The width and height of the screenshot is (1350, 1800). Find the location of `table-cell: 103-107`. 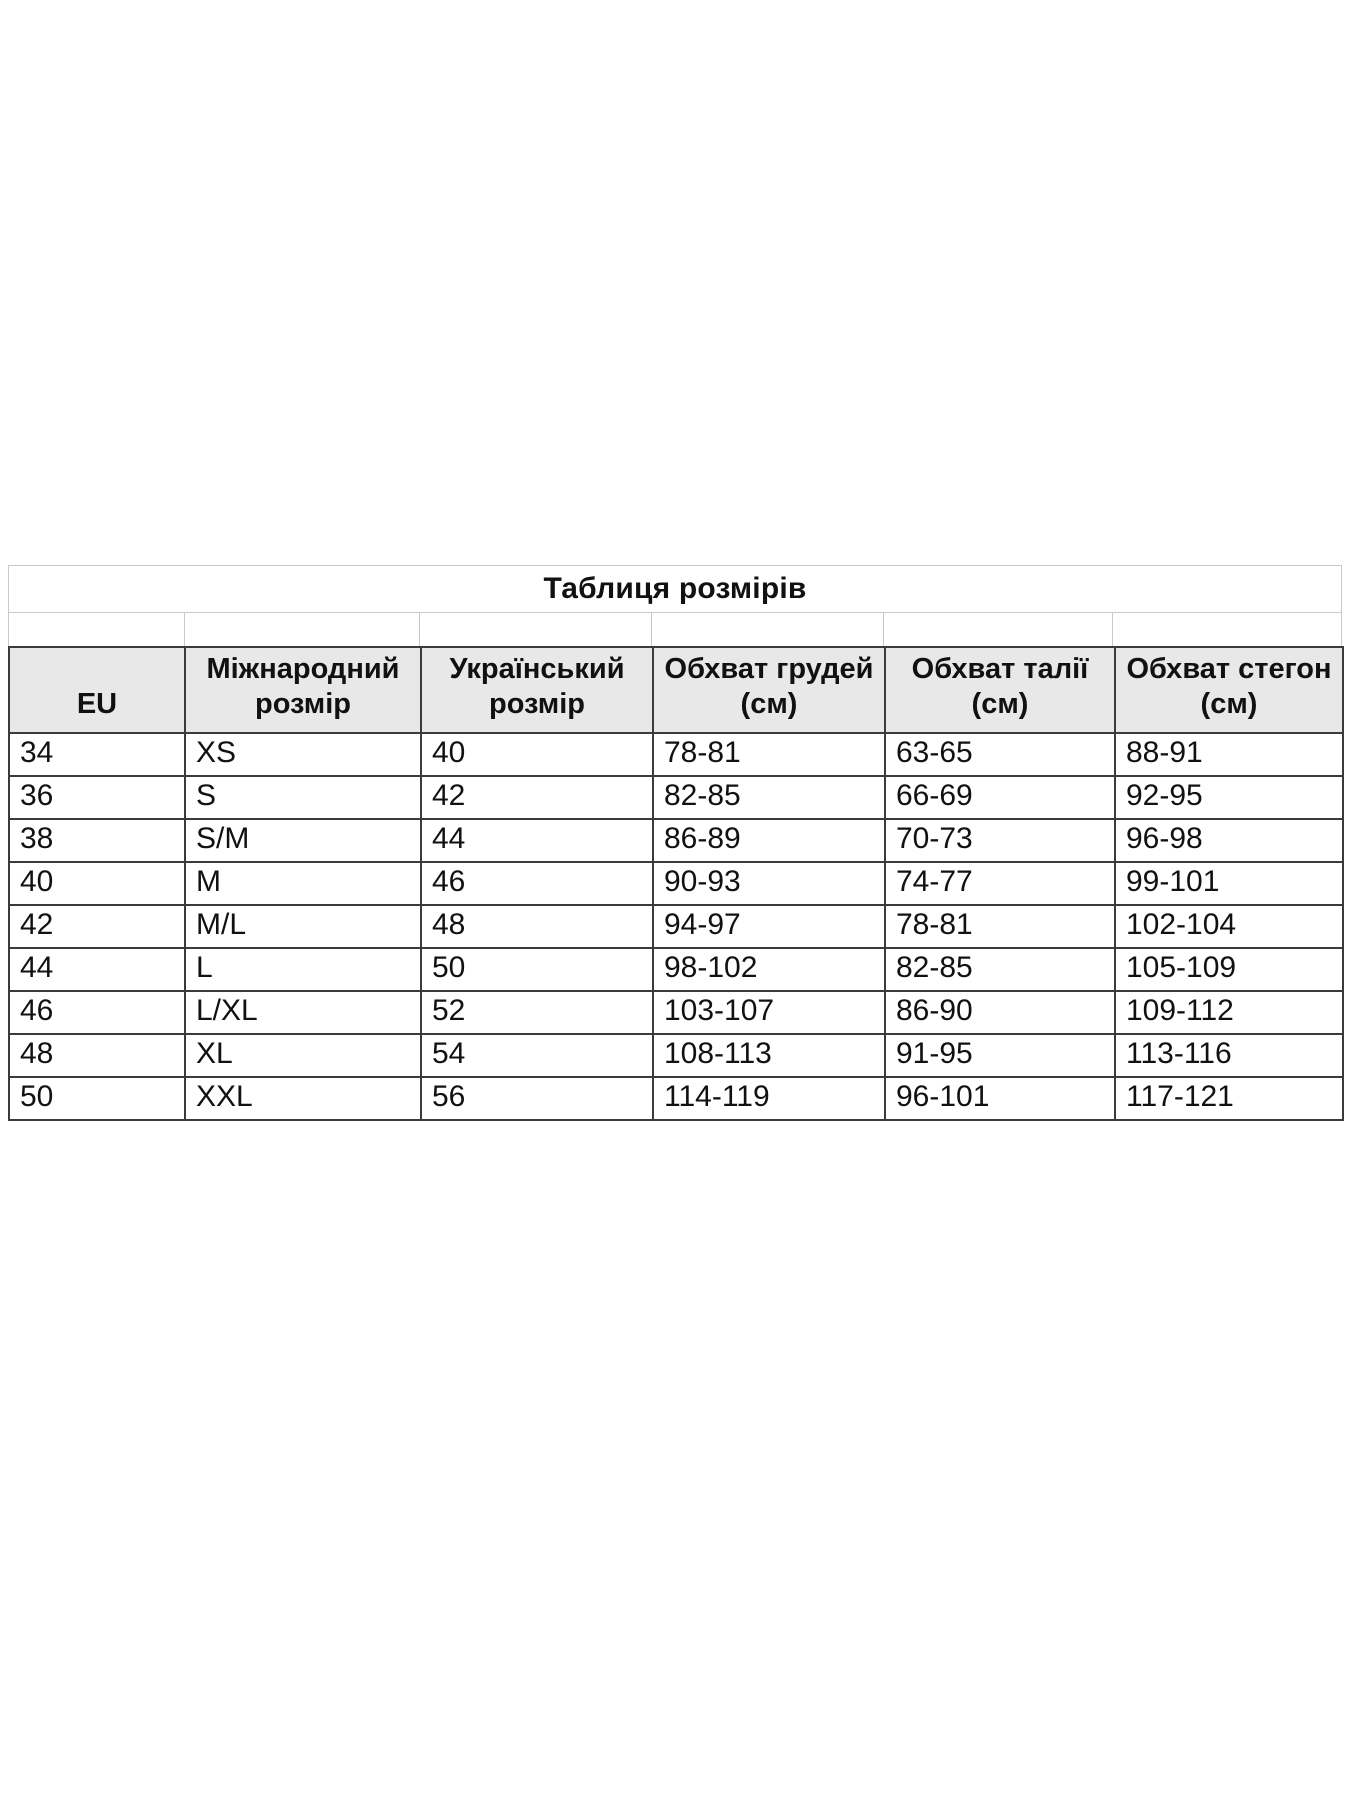

table-cell: 103-107 is located at coordinates (769, 1012).